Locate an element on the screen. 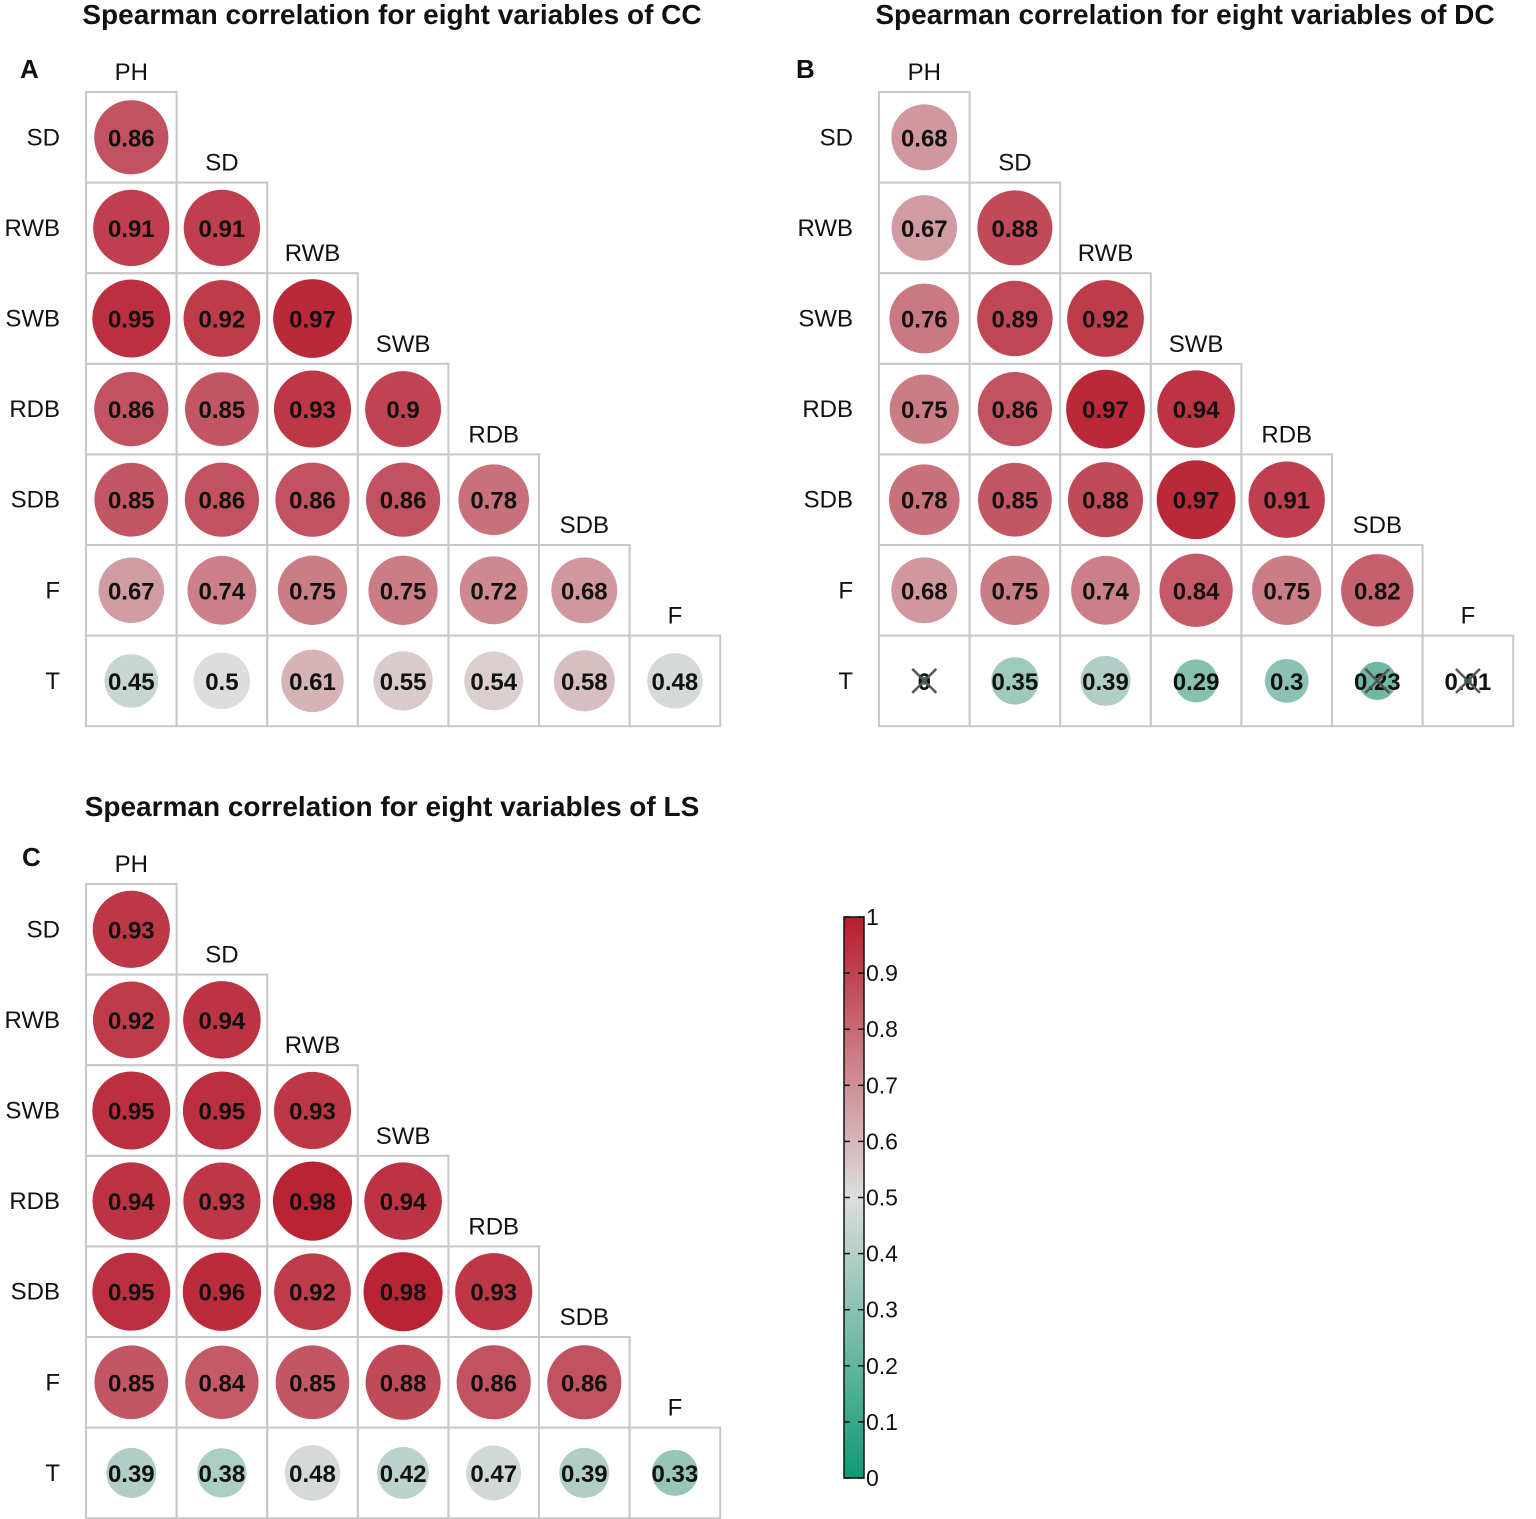  correlation-value: 0.54 is located at coordinates (493, 682).